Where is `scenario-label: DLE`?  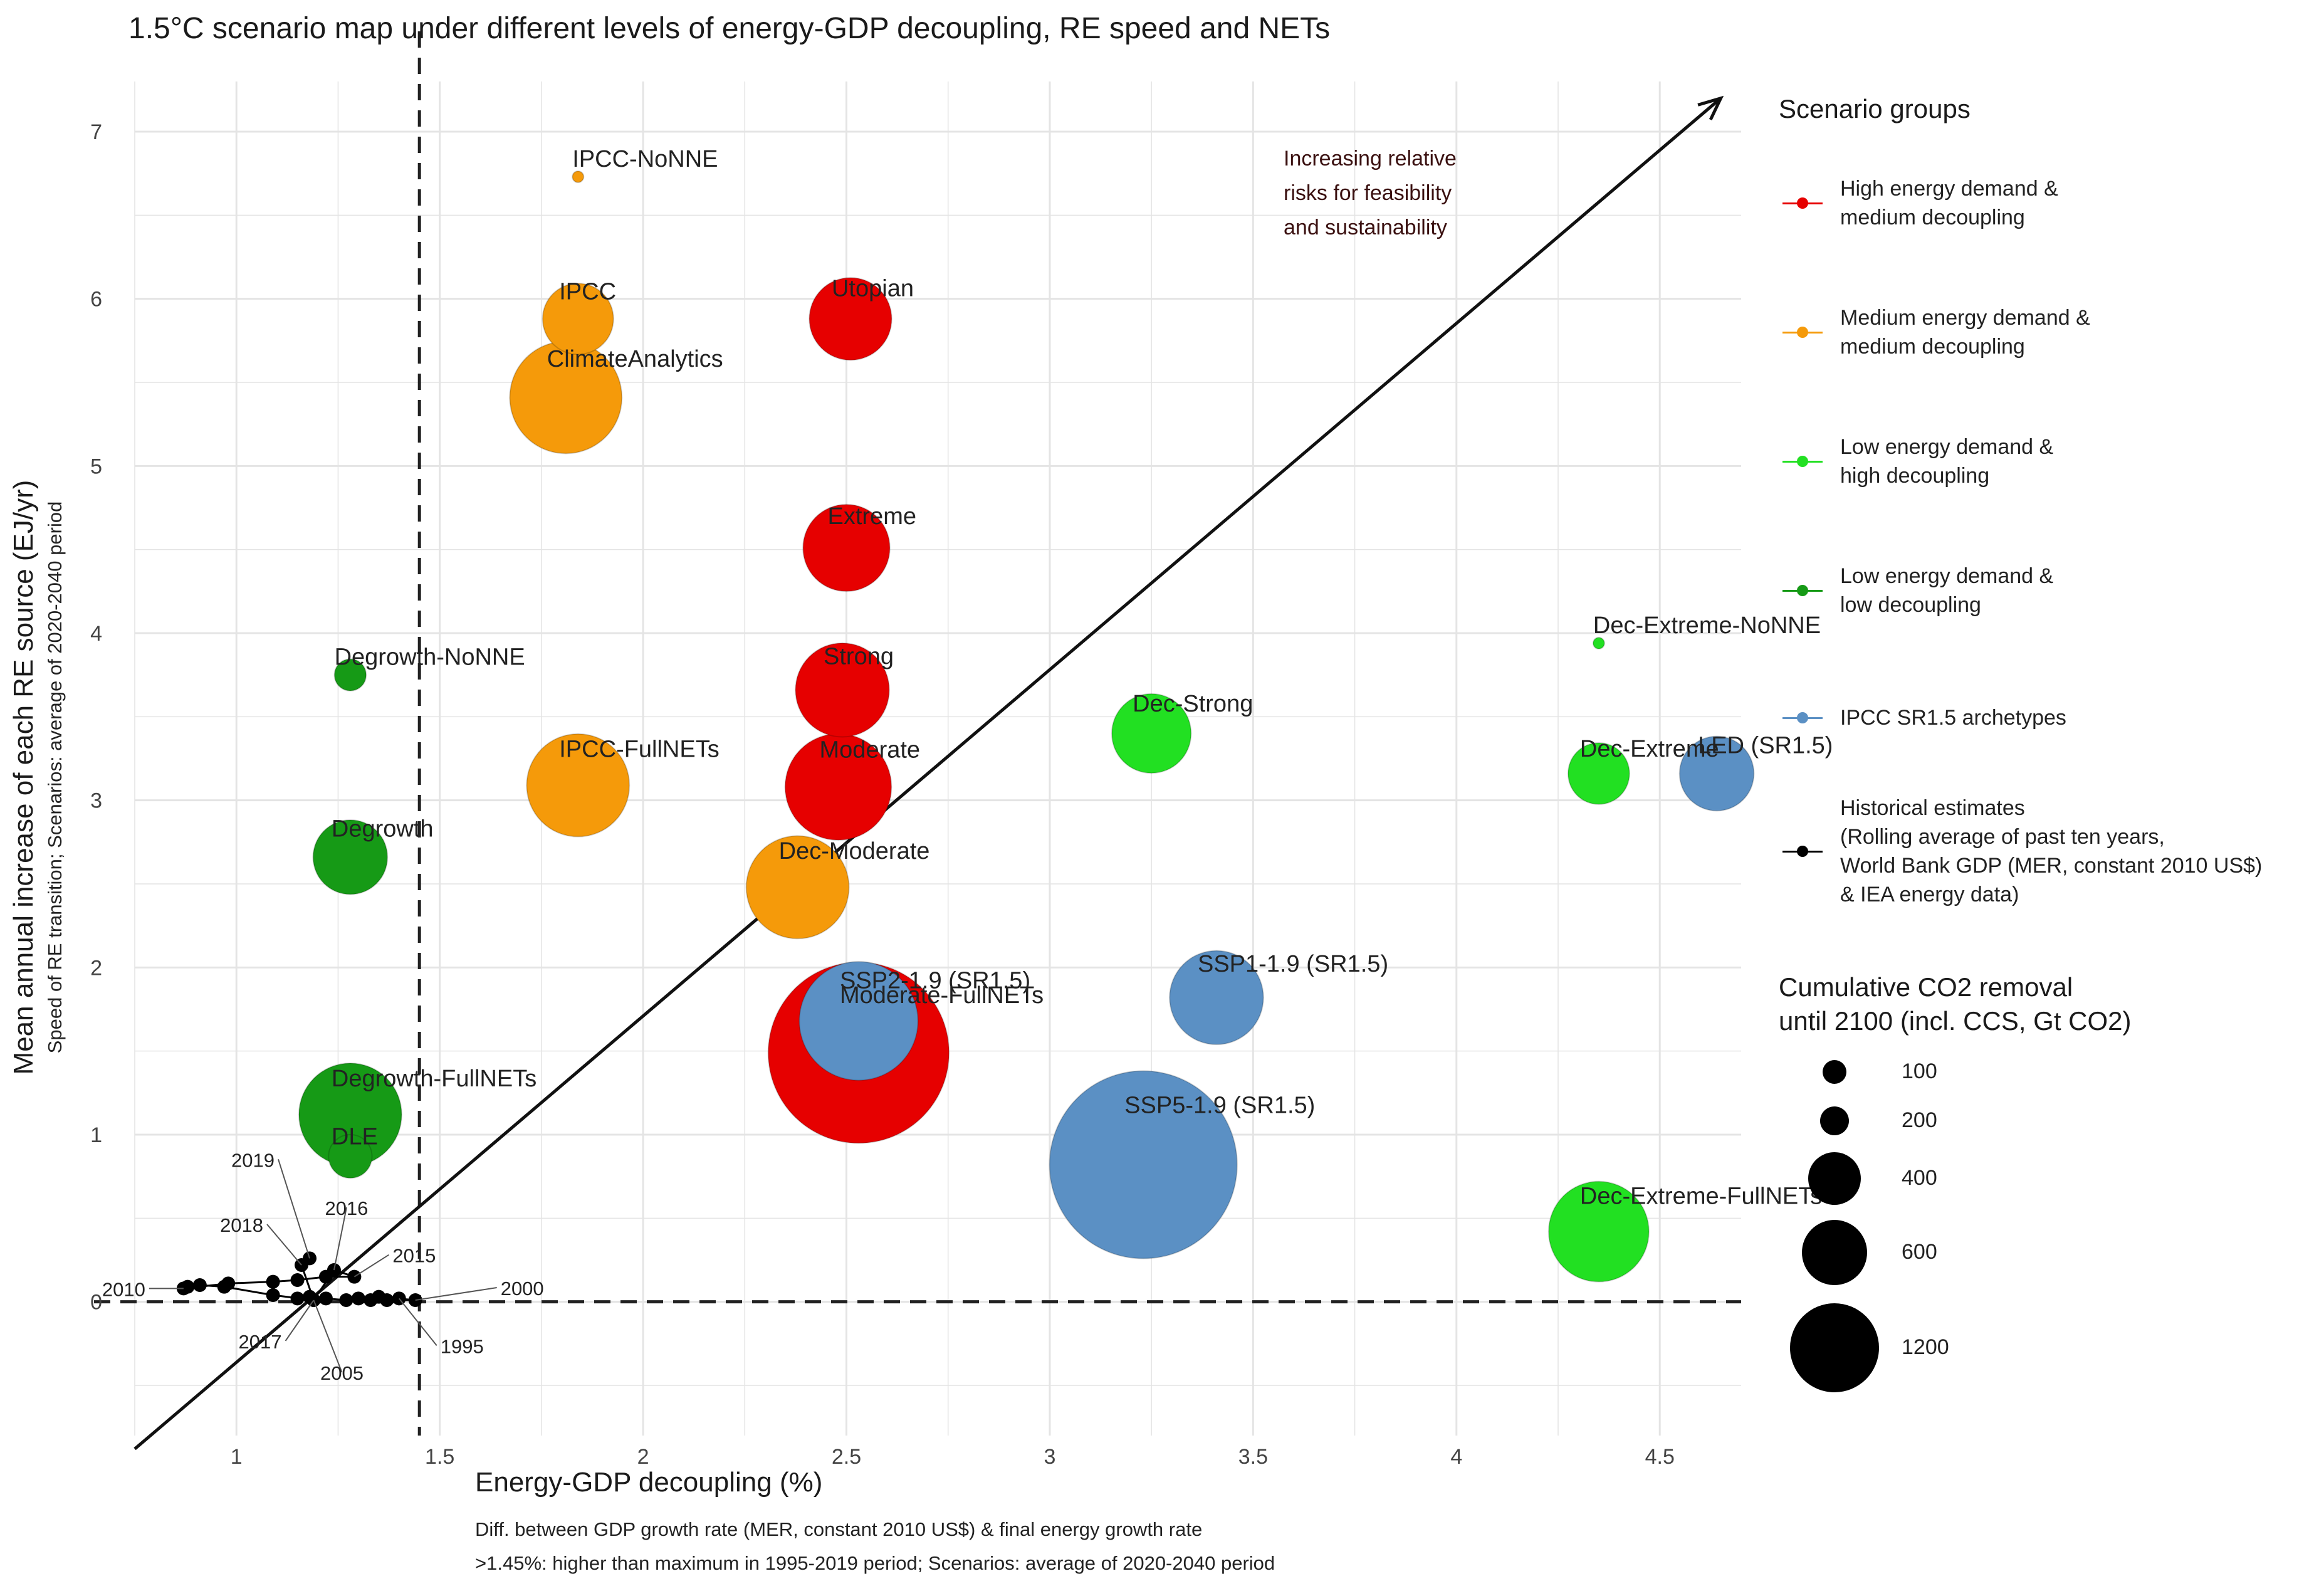 scenario-label: DLE is located at coordinates (355, 1137).